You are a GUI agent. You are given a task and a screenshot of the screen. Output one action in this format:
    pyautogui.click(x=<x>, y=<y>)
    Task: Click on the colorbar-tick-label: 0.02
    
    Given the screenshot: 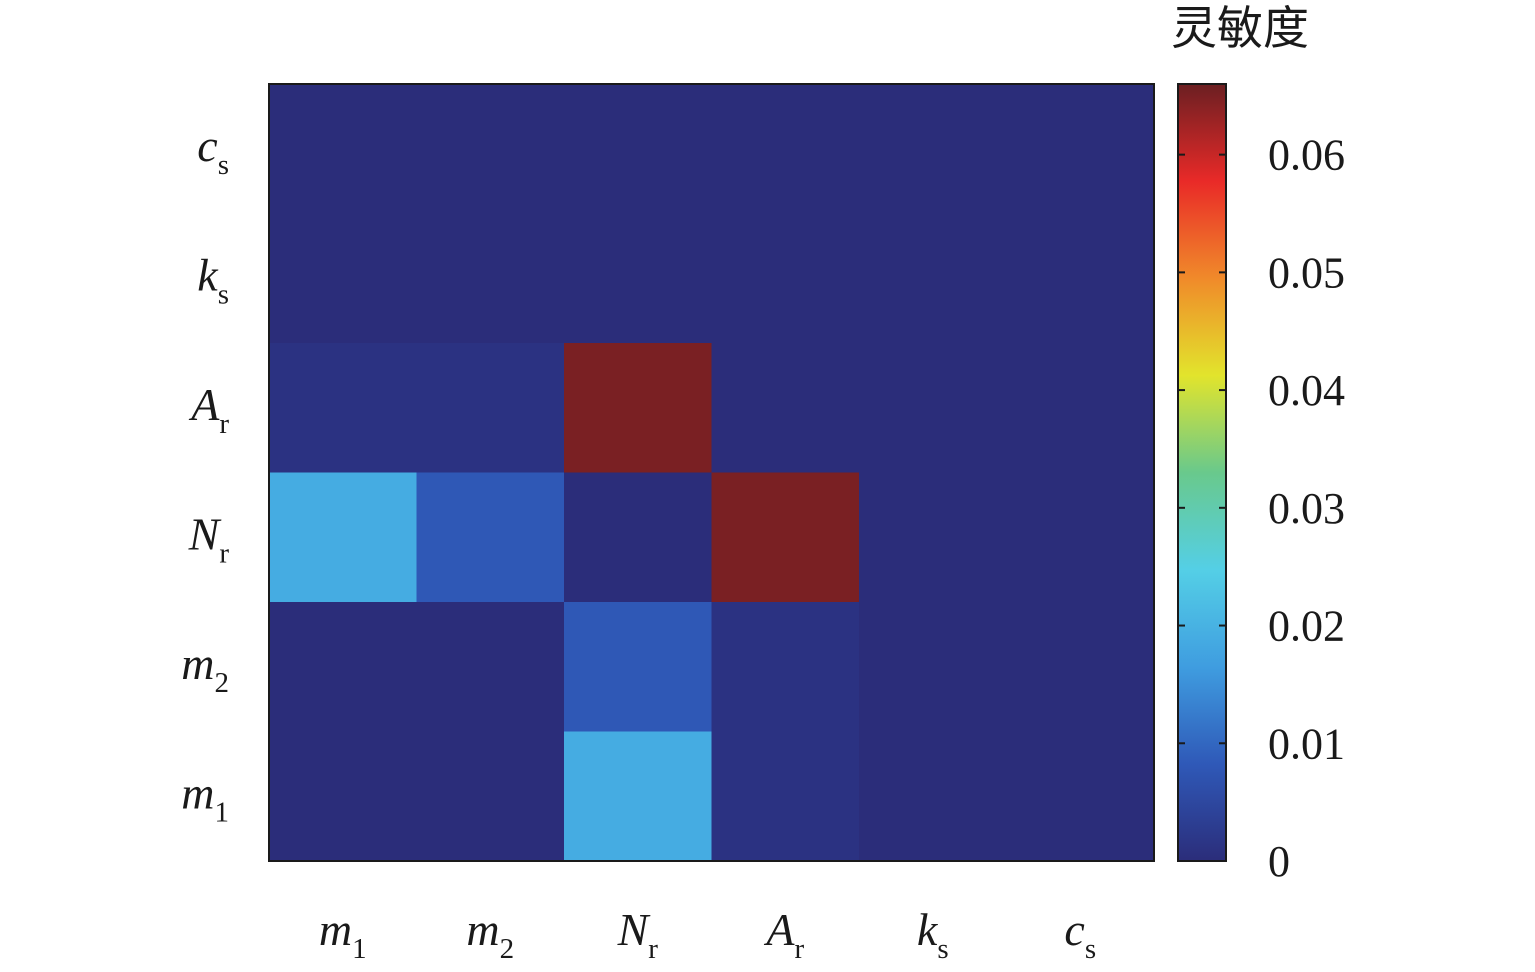 What is the action you would take?
    pyautogui.click(x=1306, y=626)
    